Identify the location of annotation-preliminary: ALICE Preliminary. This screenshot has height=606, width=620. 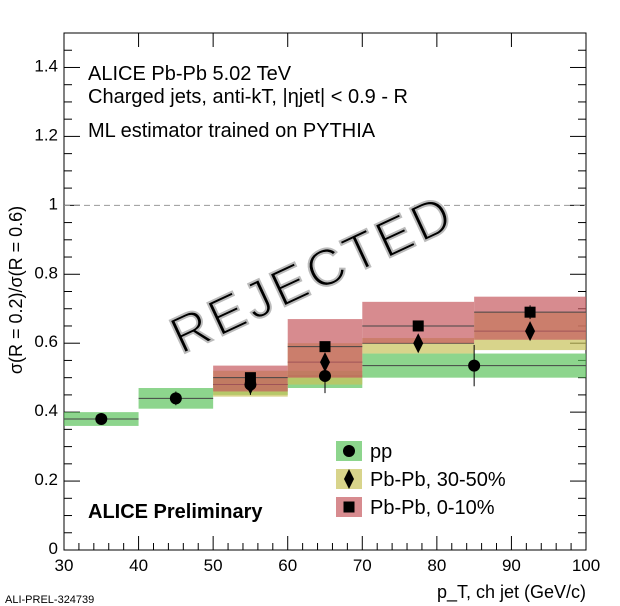
(175, 512).